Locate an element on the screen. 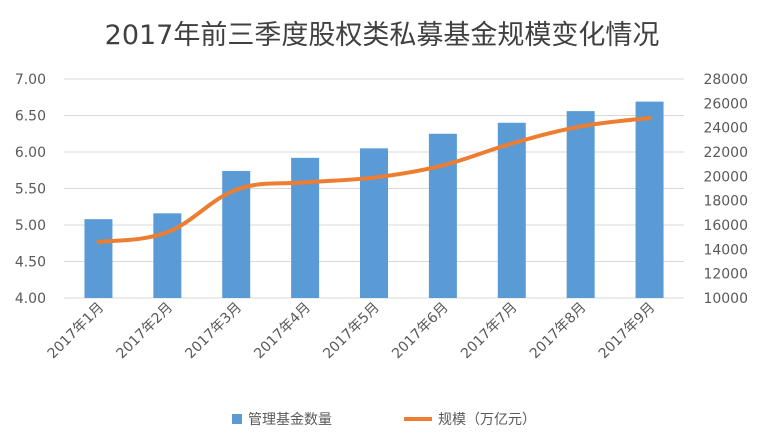 Image resolution: width=764 pixels, height=447 pixels. x-axis-tick-label: 2017年5月 is located at coordinates (351, 331).